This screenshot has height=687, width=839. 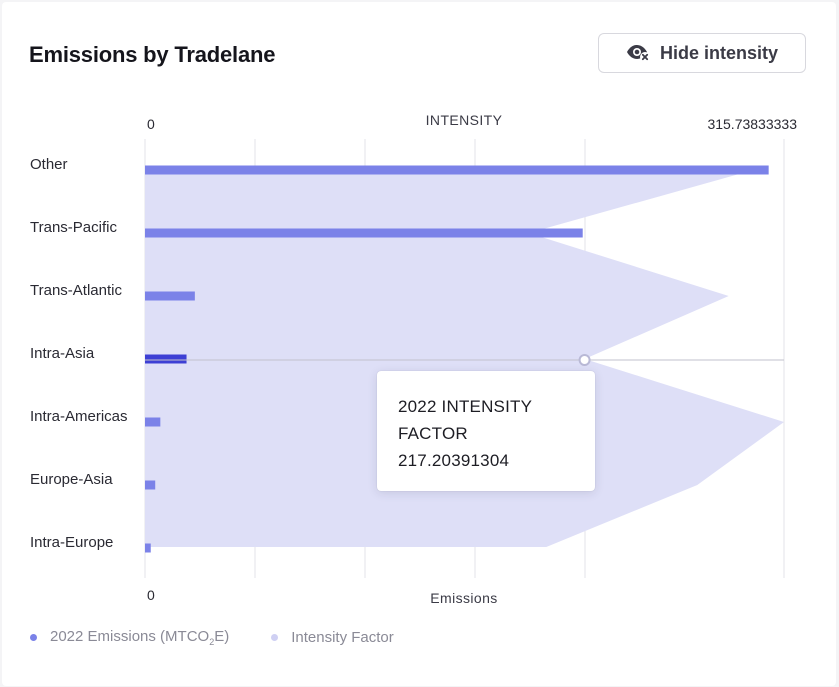 I want to click on emission-bar-trans-pacific, so click(x=364, y=233).